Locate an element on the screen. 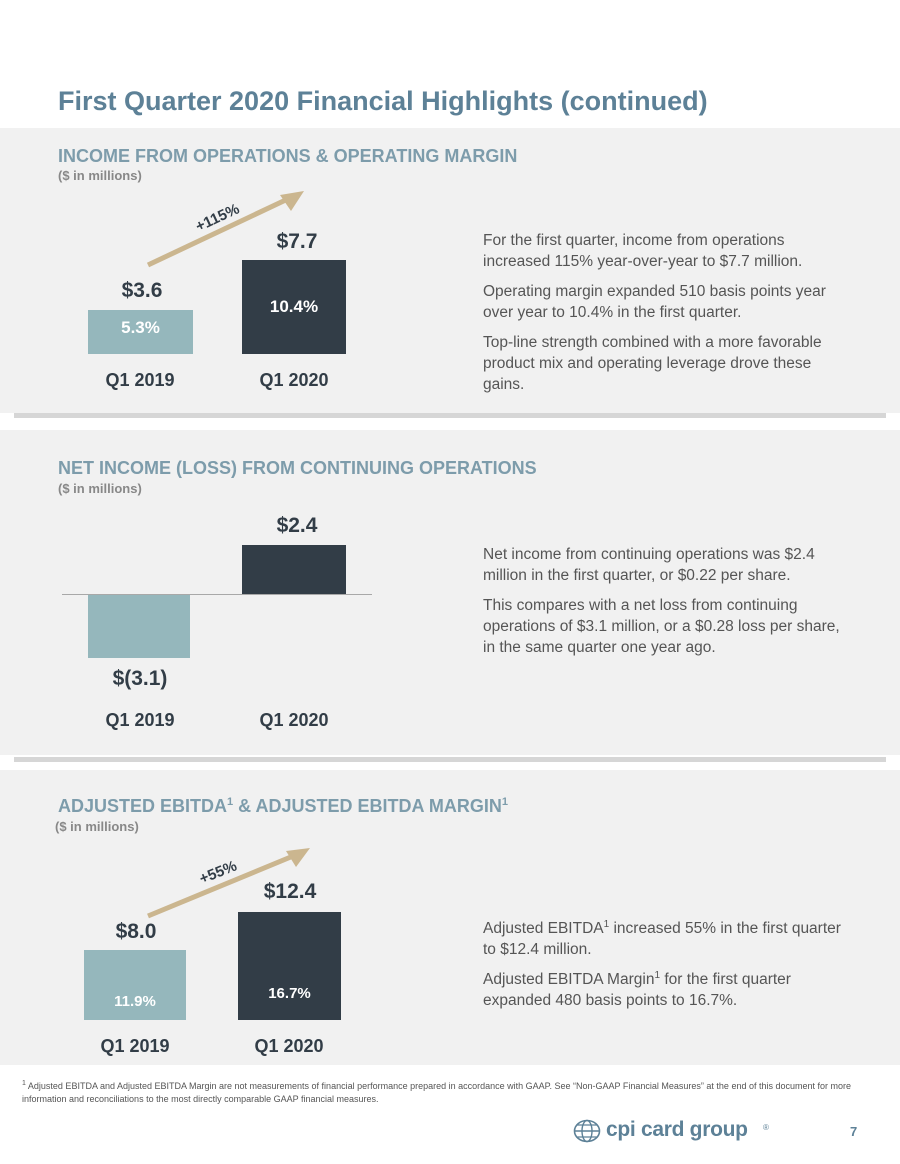 The width and height of the screenshot is (900, 1164). globe-icon is located at coordinates (587, 1131).